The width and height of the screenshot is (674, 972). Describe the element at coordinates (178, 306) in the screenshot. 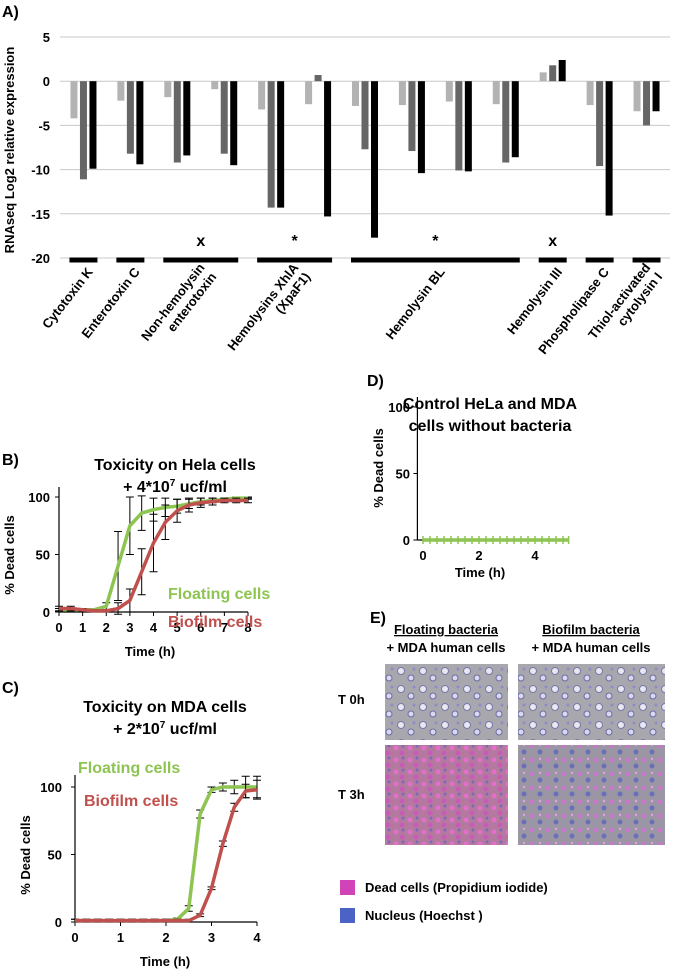

I see `group-label: Non-hemolysinenterotoxin` at that location.